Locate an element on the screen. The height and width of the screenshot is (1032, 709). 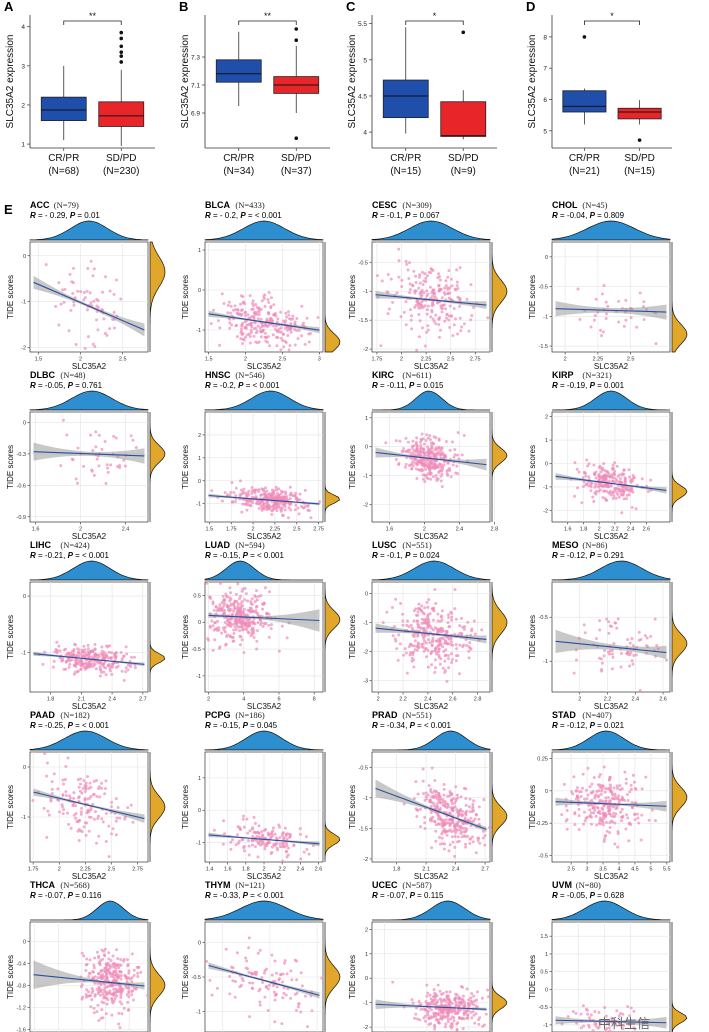
cancer-name: THCA is located at coordinates (42, 885).